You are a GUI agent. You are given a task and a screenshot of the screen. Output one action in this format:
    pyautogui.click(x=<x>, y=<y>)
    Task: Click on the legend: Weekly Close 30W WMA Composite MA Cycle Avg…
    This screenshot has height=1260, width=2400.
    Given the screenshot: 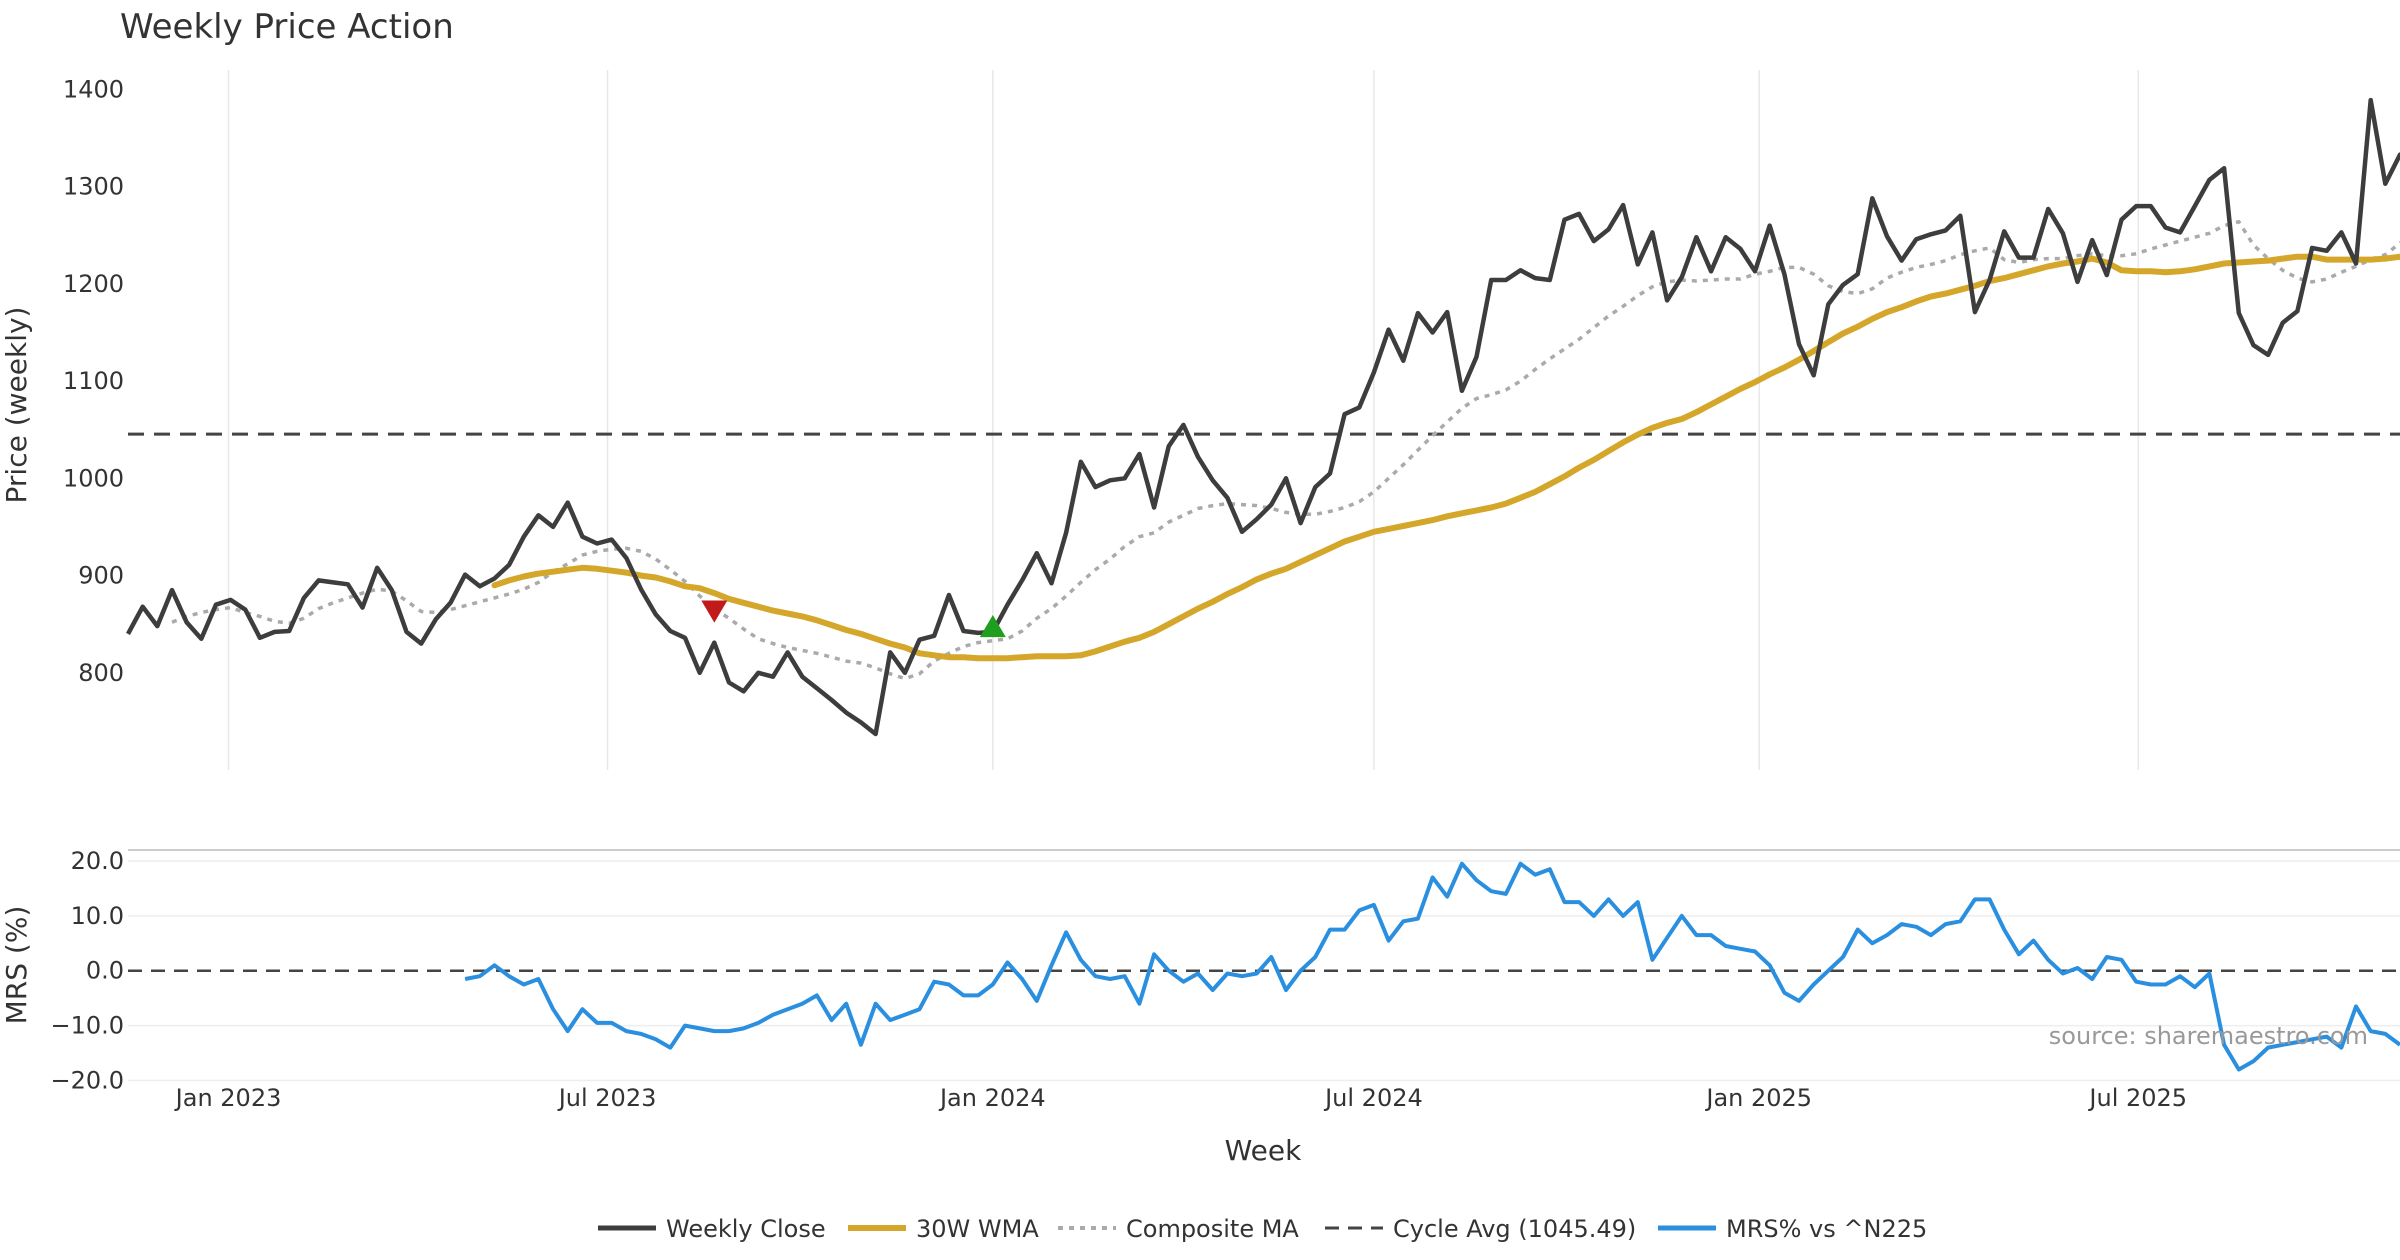 What is the action you would take?
    pyautogui.click(x=1262, y=1229)
    